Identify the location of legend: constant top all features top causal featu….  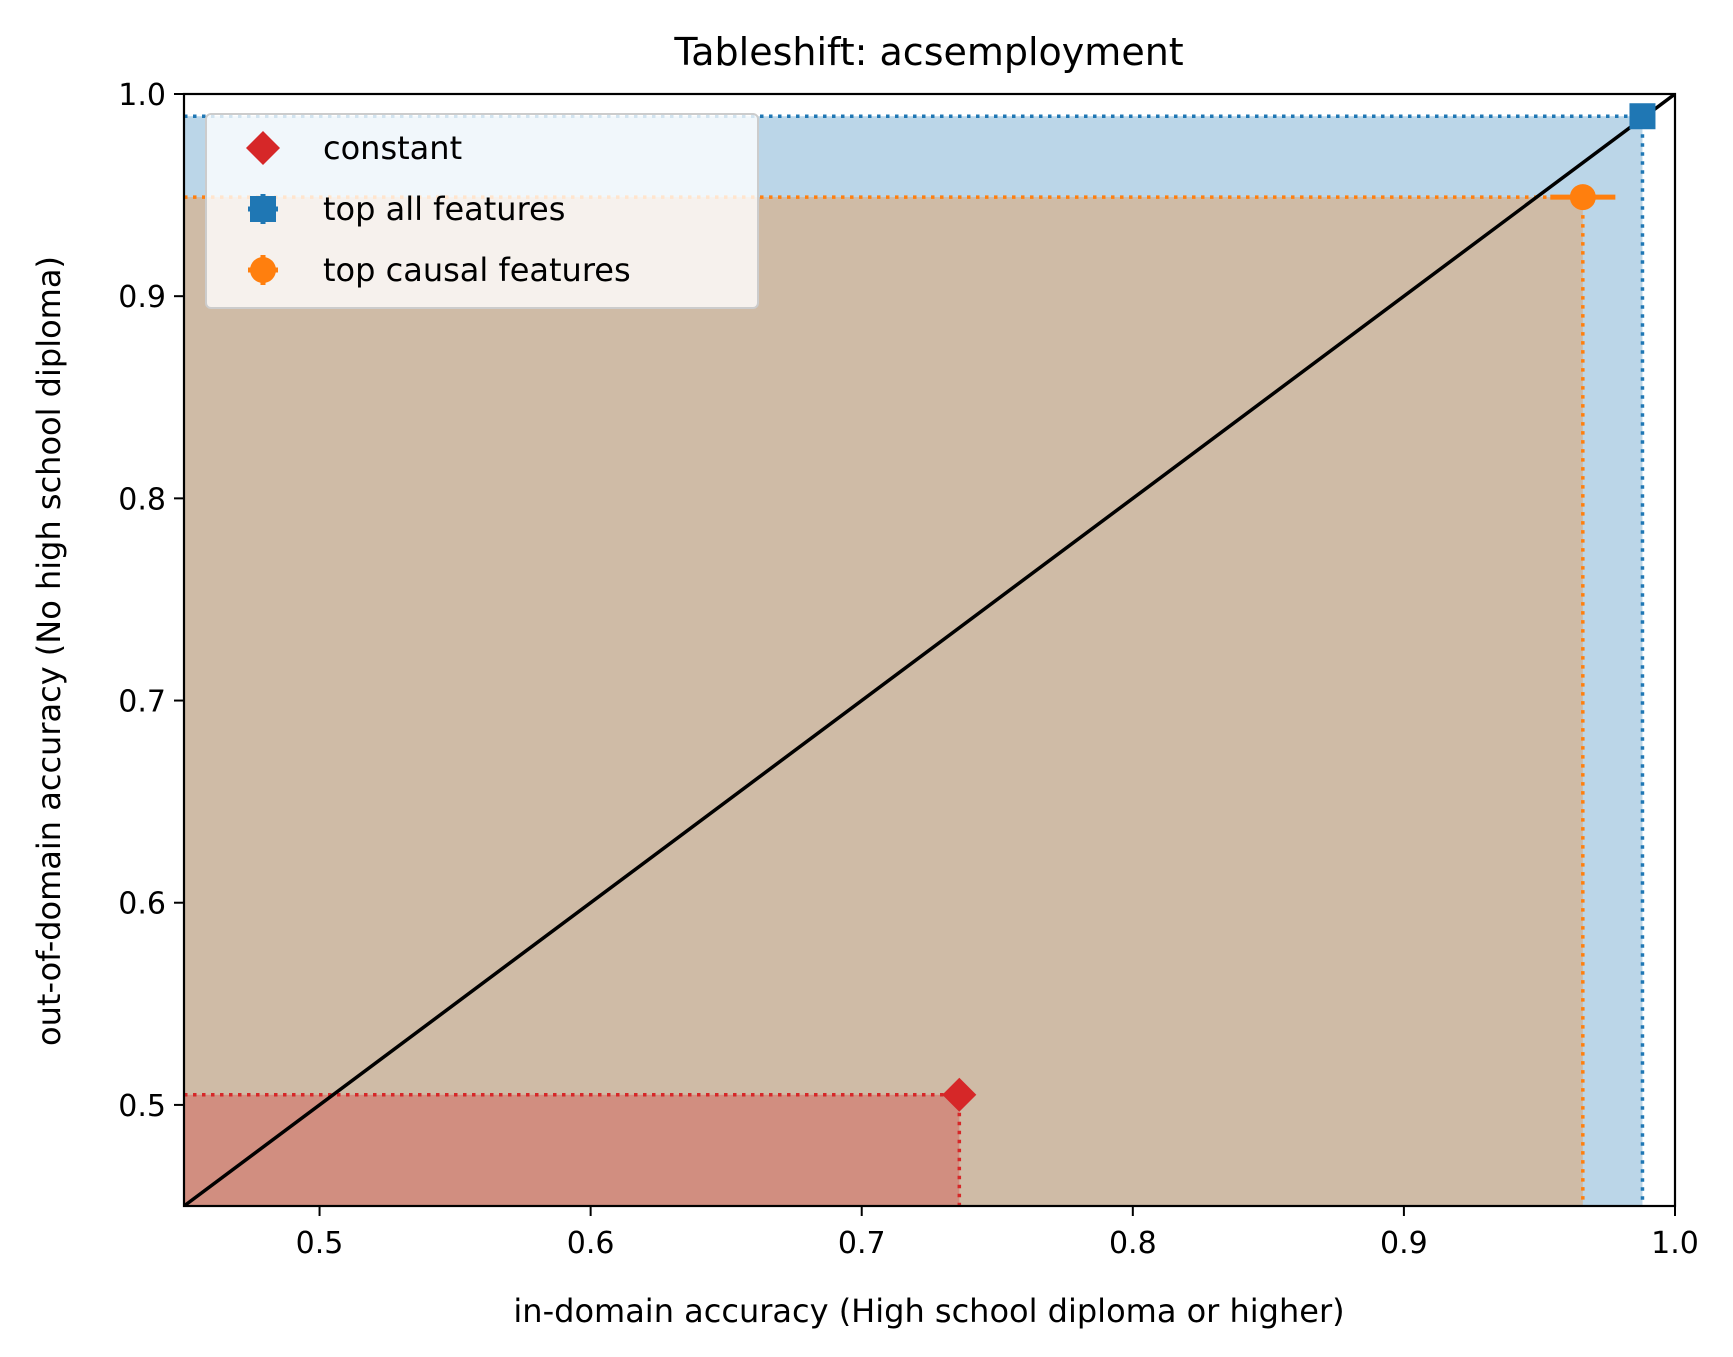
(482, 211).